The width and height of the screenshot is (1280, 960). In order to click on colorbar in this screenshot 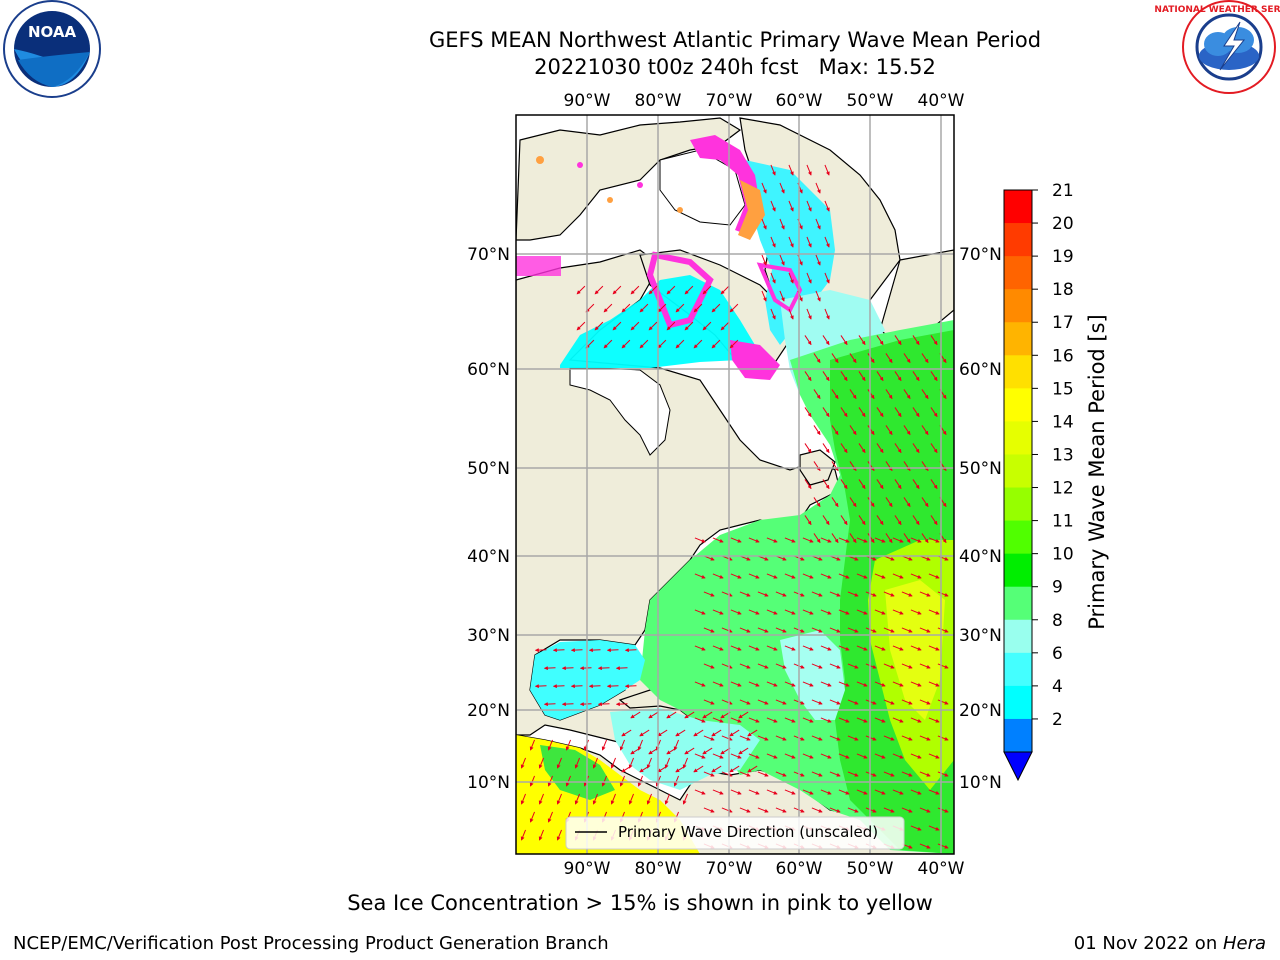, I will do `click(1018, 485)`.